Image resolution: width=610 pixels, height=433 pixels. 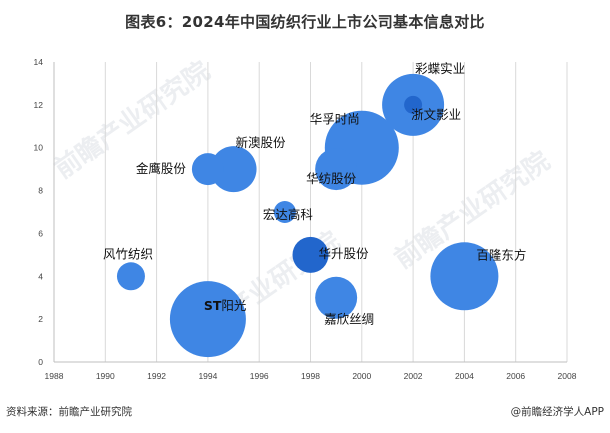 I want to click on bubble-label: 彩蝶实业, so click(x=440, y=68).